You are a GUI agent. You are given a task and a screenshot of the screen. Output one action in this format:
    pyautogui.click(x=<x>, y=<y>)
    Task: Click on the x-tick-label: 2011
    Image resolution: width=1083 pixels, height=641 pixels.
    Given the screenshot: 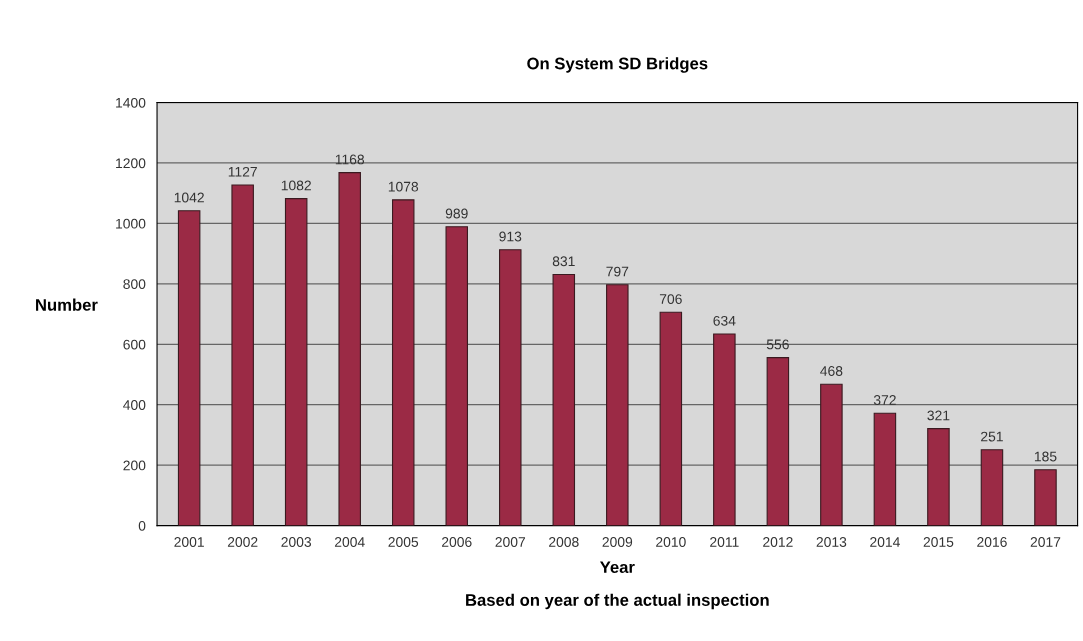 What is the action you would take?
    pyautogui.click(x=724, y=542)
    